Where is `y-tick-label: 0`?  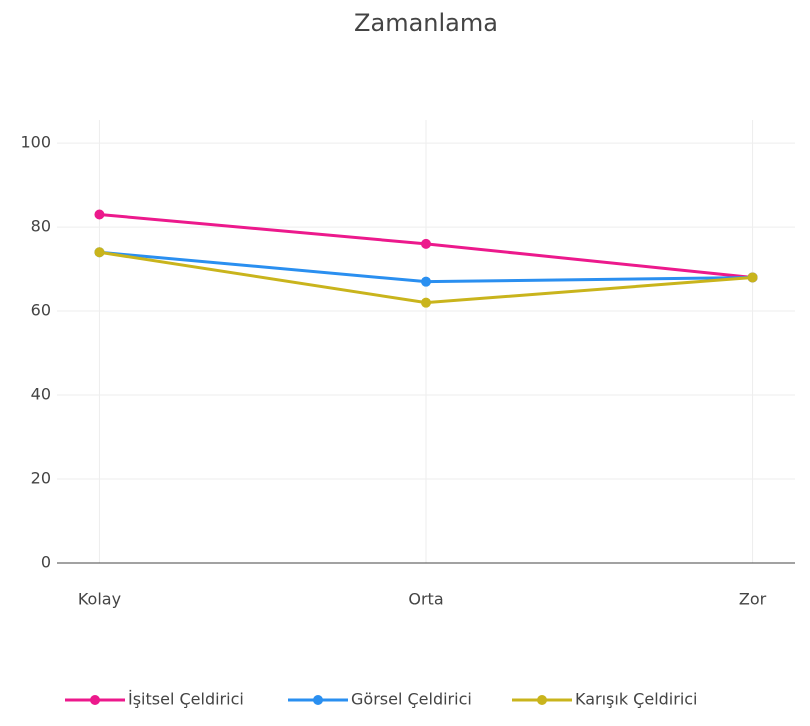 y-tick-label: 0 is located at coordinates (46, 562).